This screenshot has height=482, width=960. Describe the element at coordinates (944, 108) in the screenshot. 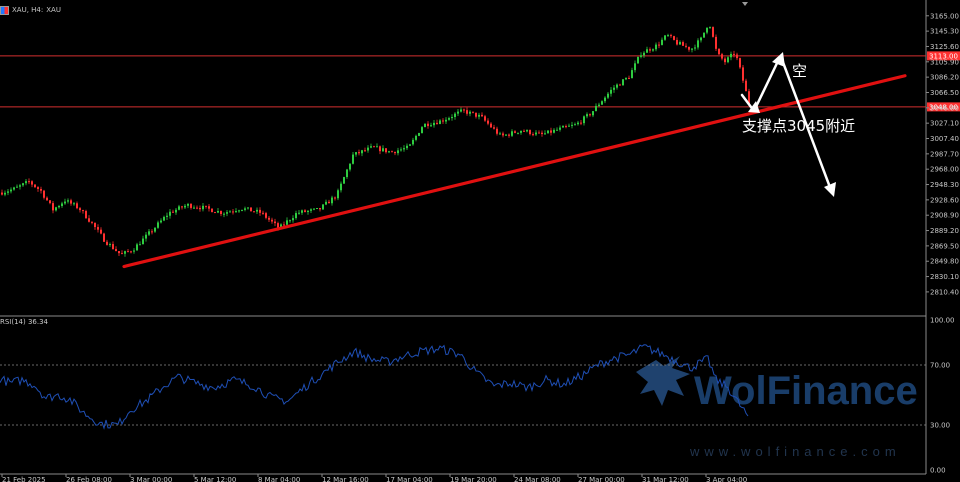

I see `price-tick-label: 3046.80` at that location.